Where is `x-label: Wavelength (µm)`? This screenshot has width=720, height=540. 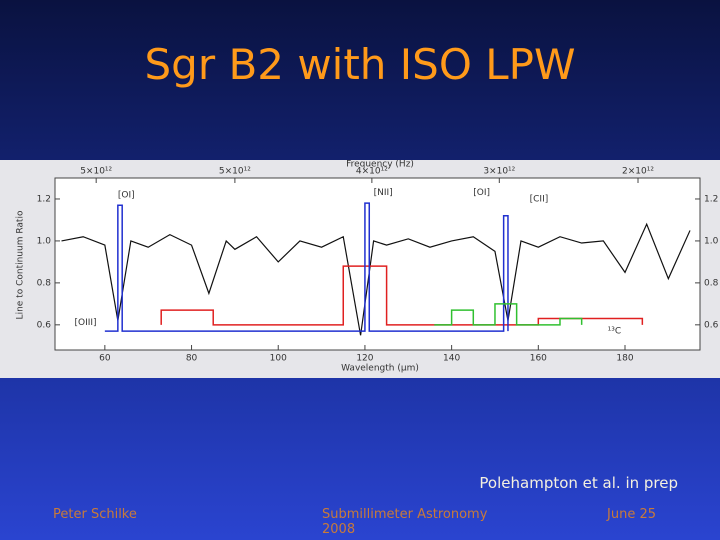
x-label: Wavelength (µm) is located at coordinates (380, 369).